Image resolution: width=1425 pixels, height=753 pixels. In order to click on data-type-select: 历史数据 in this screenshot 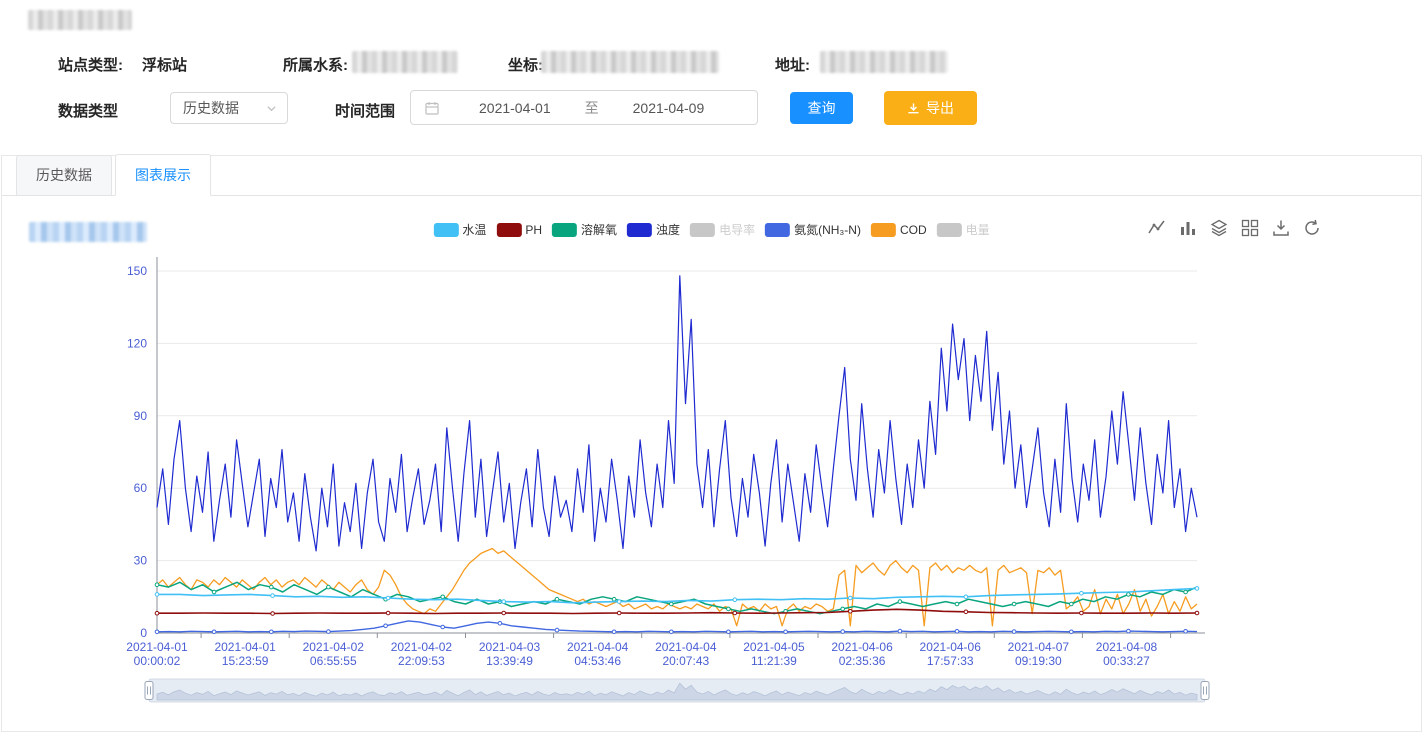, I will do `click(229, 108)`.